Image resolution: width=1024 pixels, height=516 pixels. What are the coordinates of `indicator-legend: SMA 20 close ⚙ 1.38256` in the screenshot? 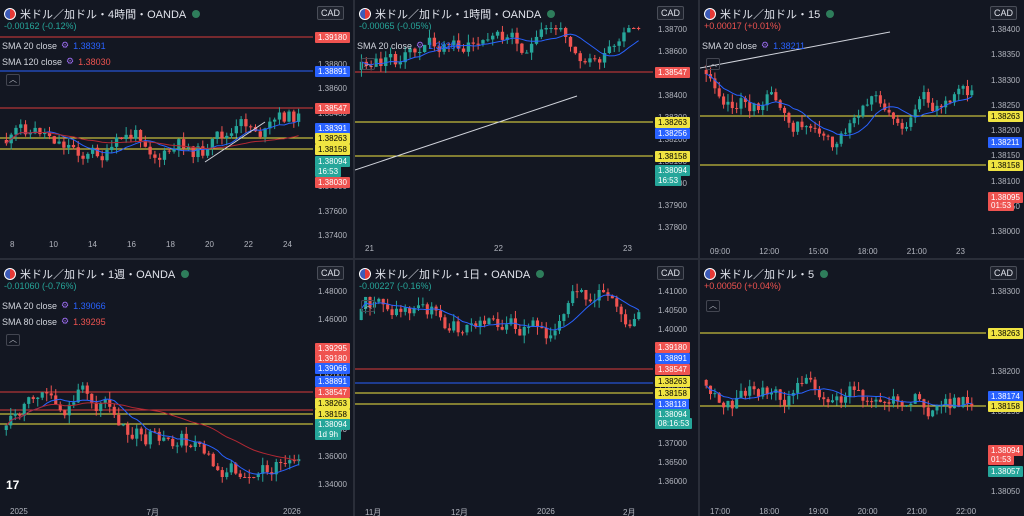 It's located at (409, 45).